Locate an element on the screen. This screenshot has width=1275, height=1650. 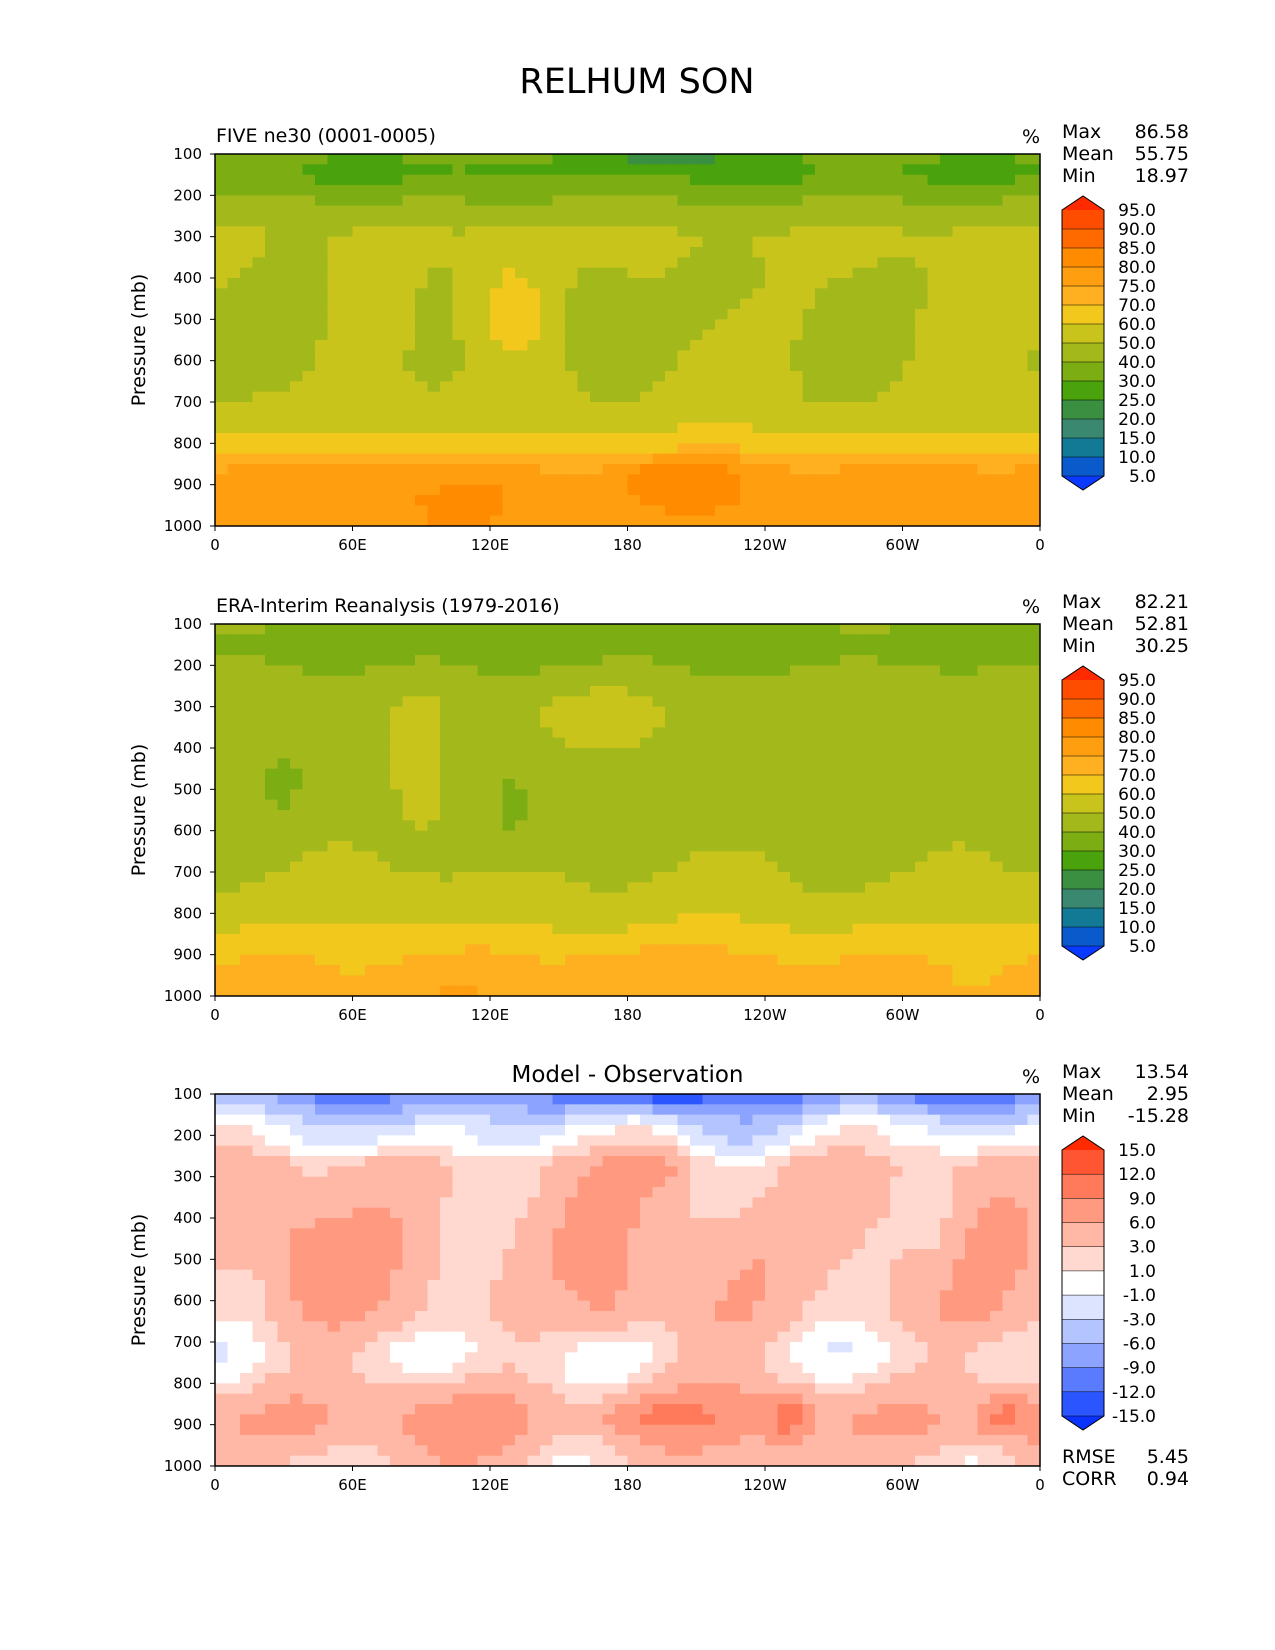
stat-label: Min is located at coordinates (1079, 646).